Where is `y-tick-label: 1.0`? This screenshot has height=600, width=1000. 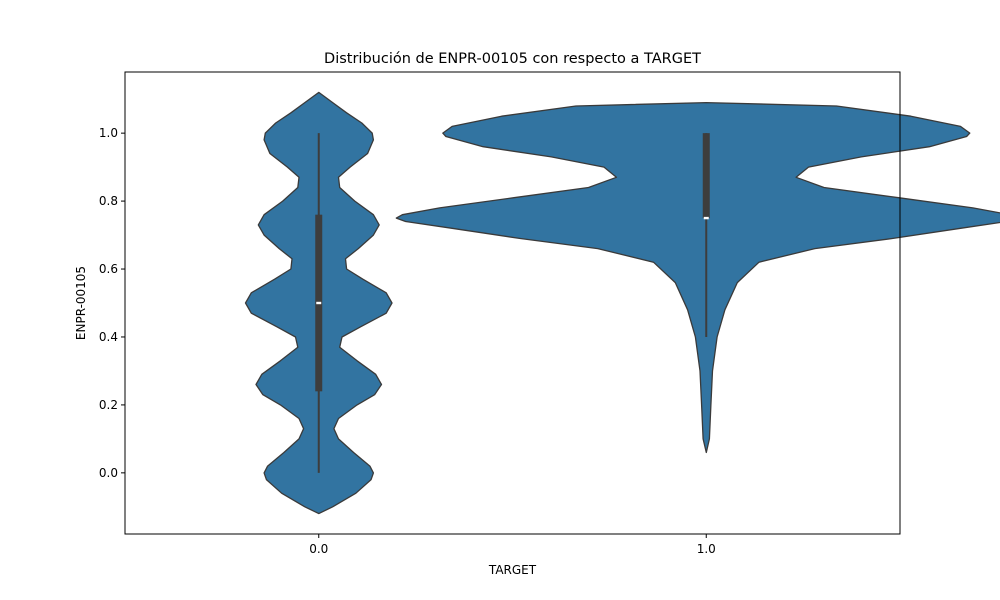 y-tick-label: 1.0 is located at coordinates (108, 133).